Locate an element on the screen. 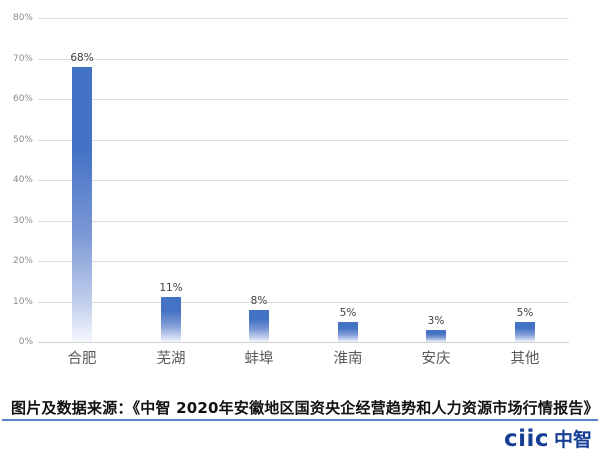  x-axis-label: 芜湖 is located at coordinates (171, 359).